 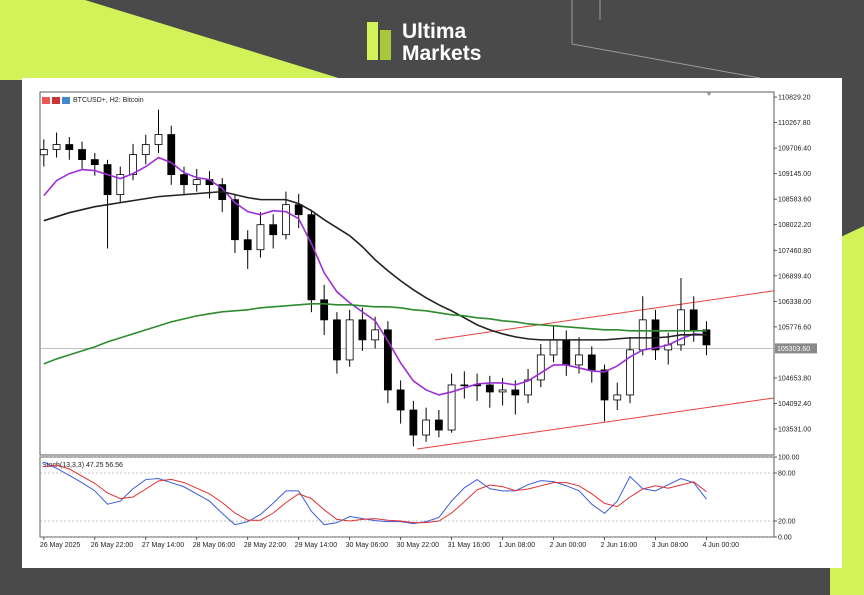 What do you see at coordinates (794, 404) in the screenshot?
I see `y-tick-label: 104092.40` at bounding box center [794, 404].